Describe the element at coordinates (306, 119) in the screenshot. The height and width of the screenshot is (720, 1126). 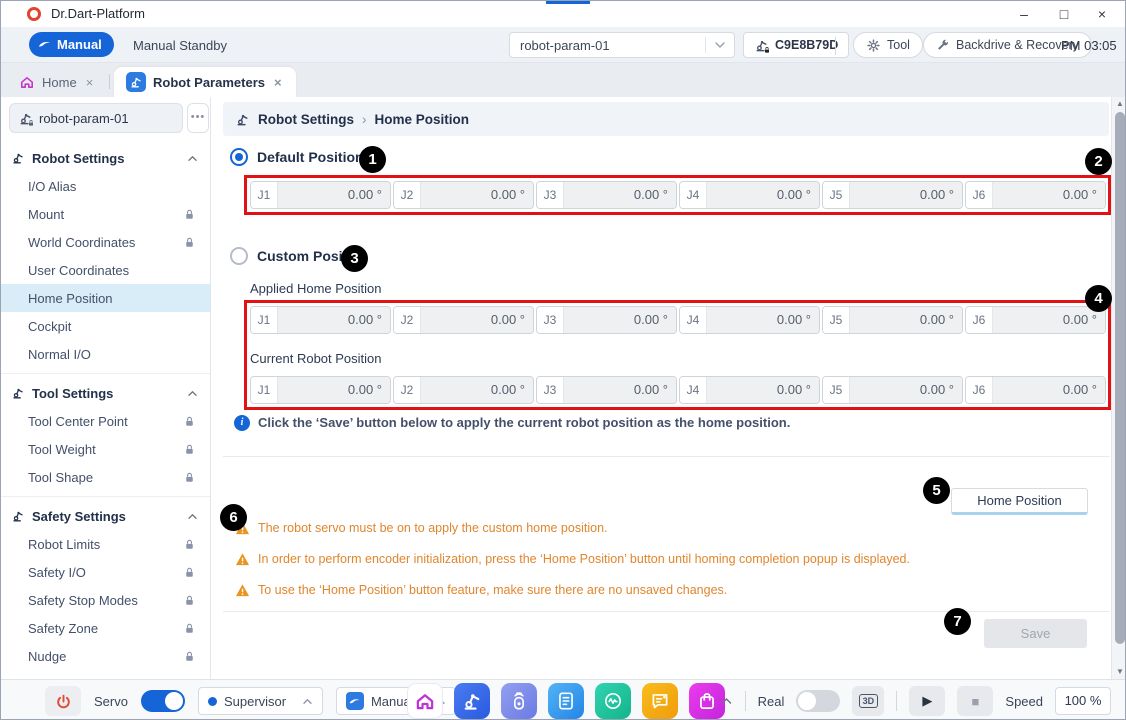
I see `breadcrumb-robot-settings: Robot Settings` at that location.